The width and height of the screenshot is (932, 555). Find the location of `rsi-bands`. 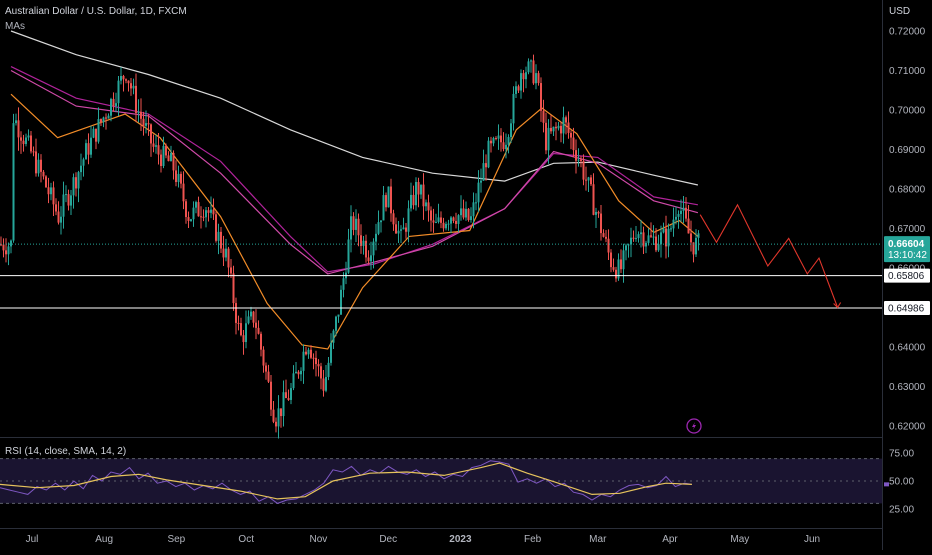

rsi-bands is located at coordinates (441, 481).